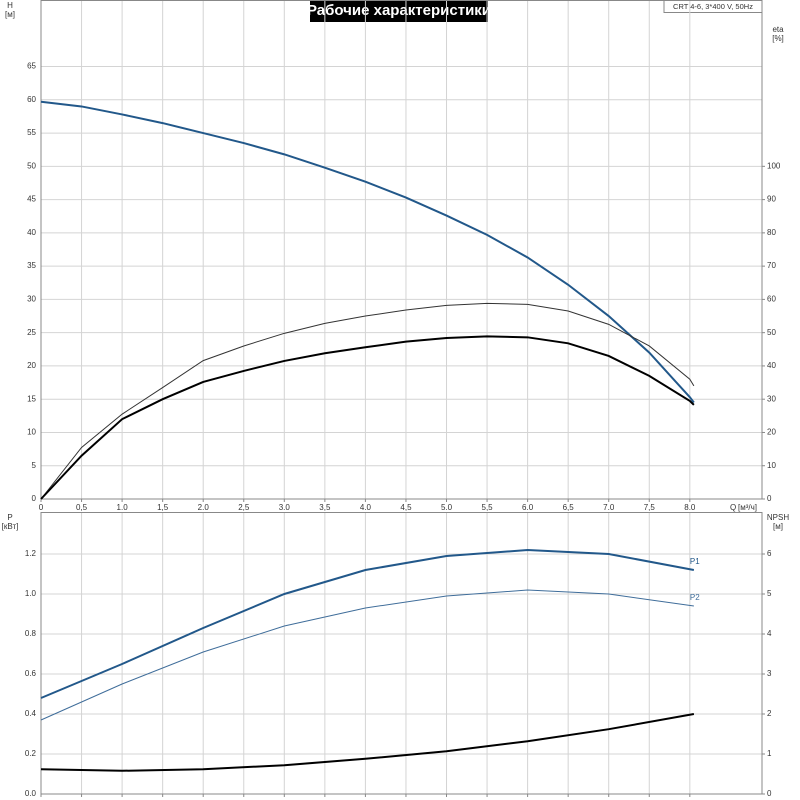 The width and height of the screenshot is (800, 800). What do you see at coordinates (31, 365) in the screenshot?
I see `y-tick-label: 20` at bounding box center [31, 365].